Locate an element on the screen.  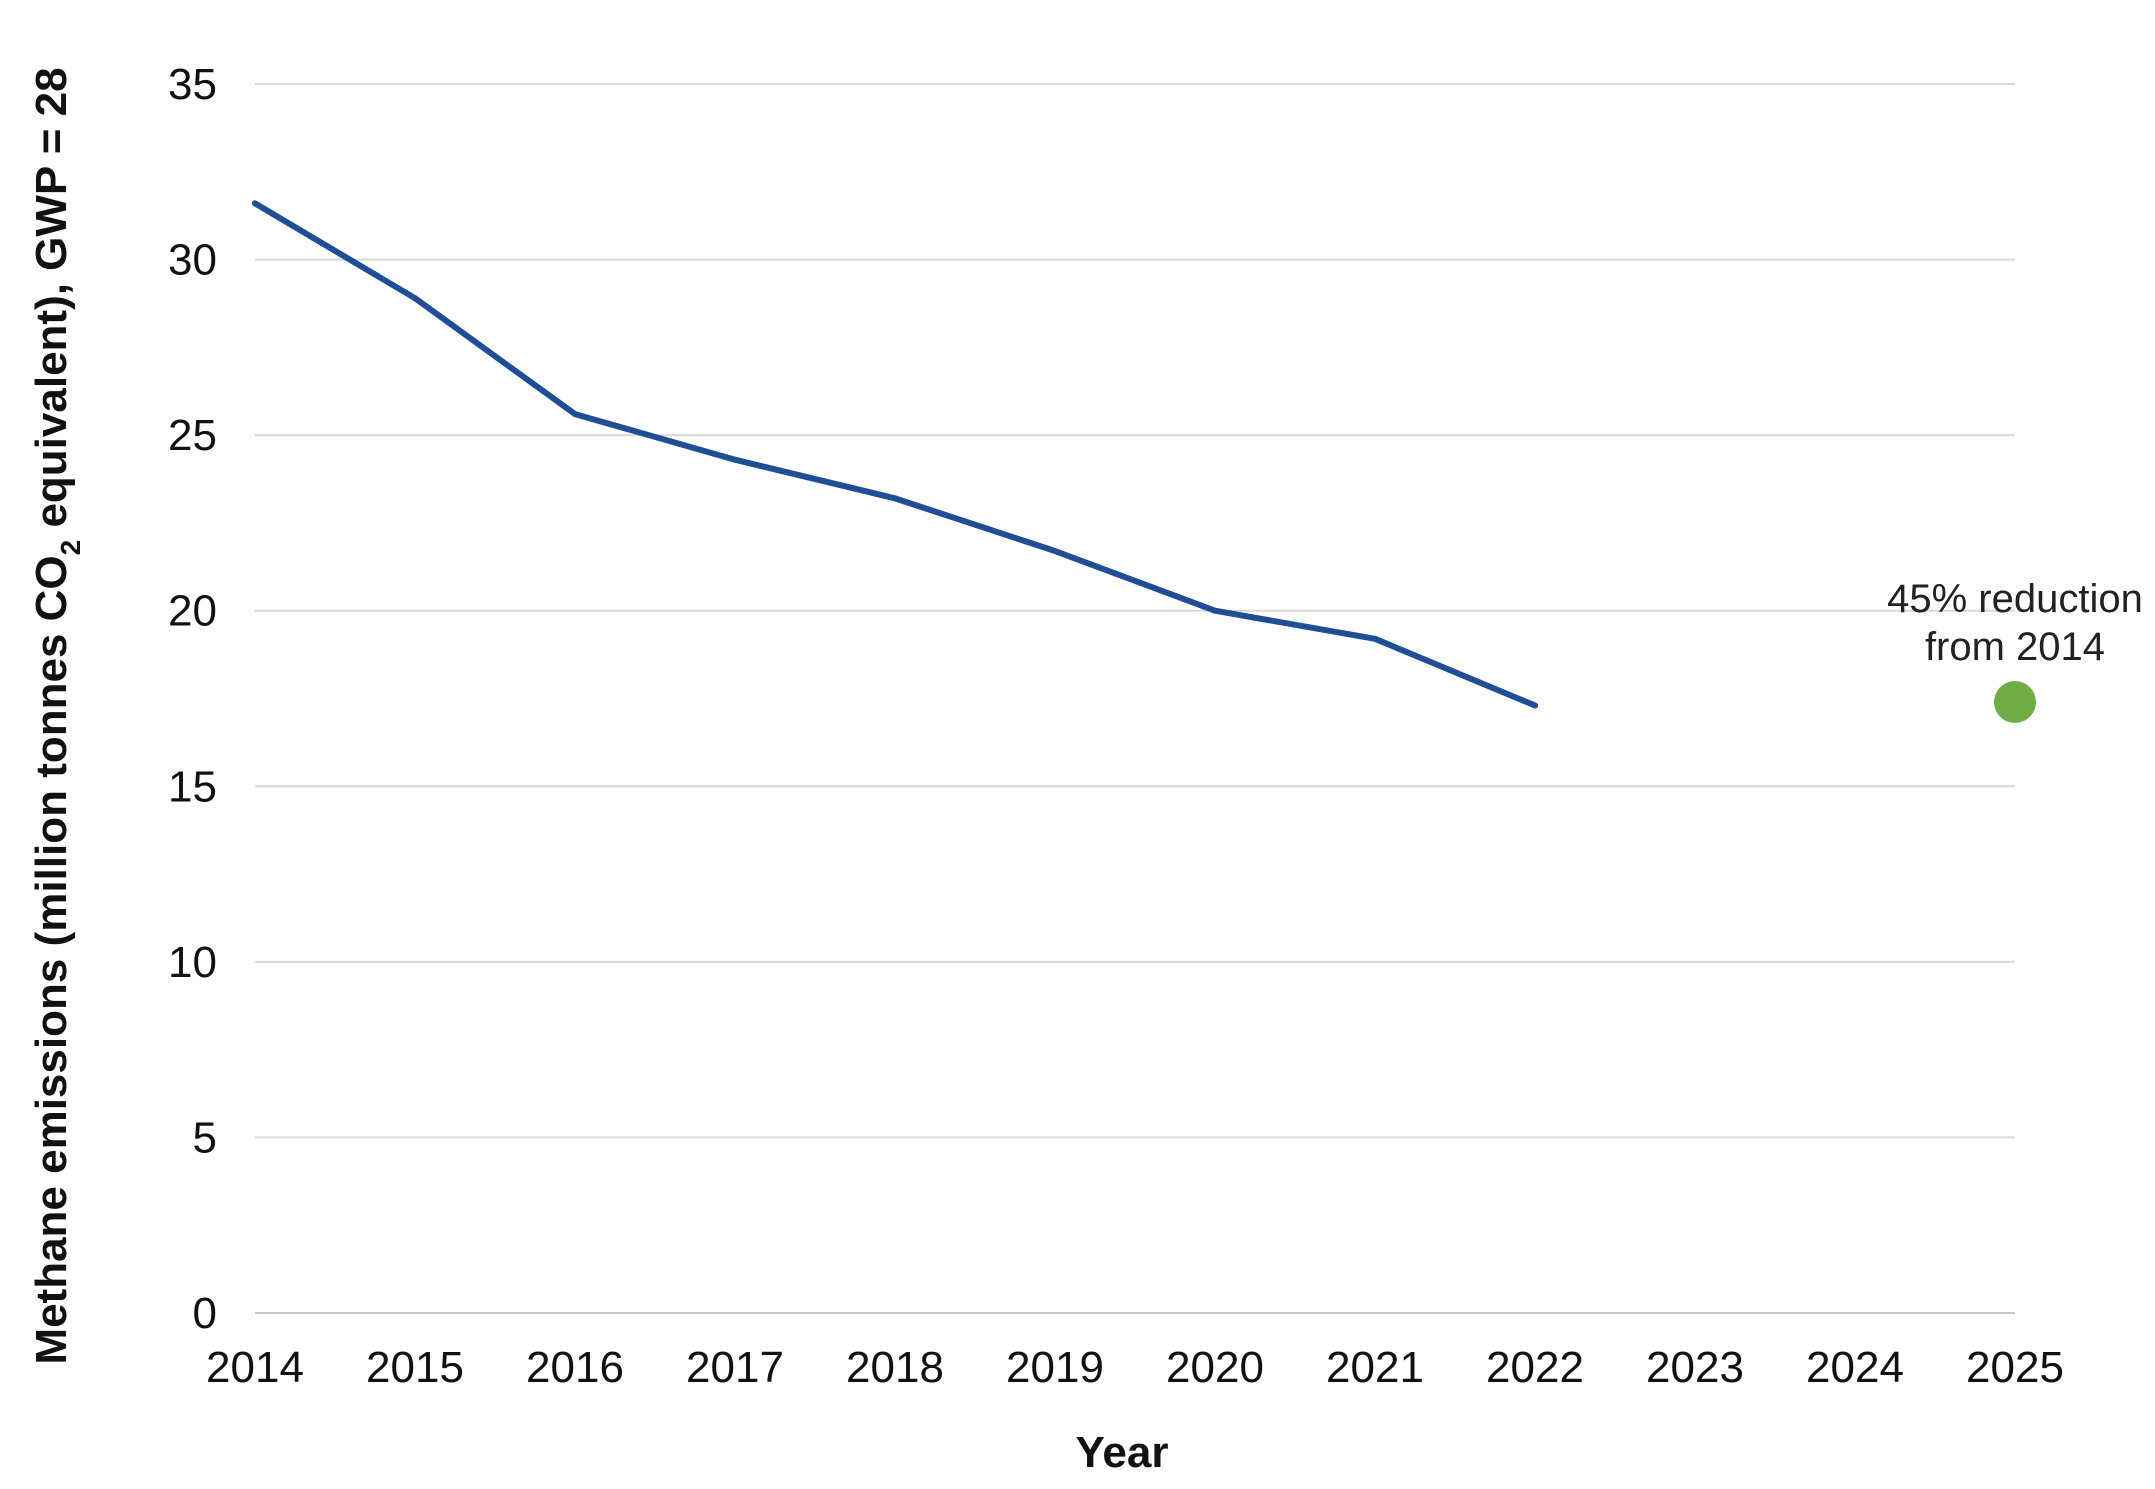
x-tick-label: 2014 is located at coordinates (255, 1367).